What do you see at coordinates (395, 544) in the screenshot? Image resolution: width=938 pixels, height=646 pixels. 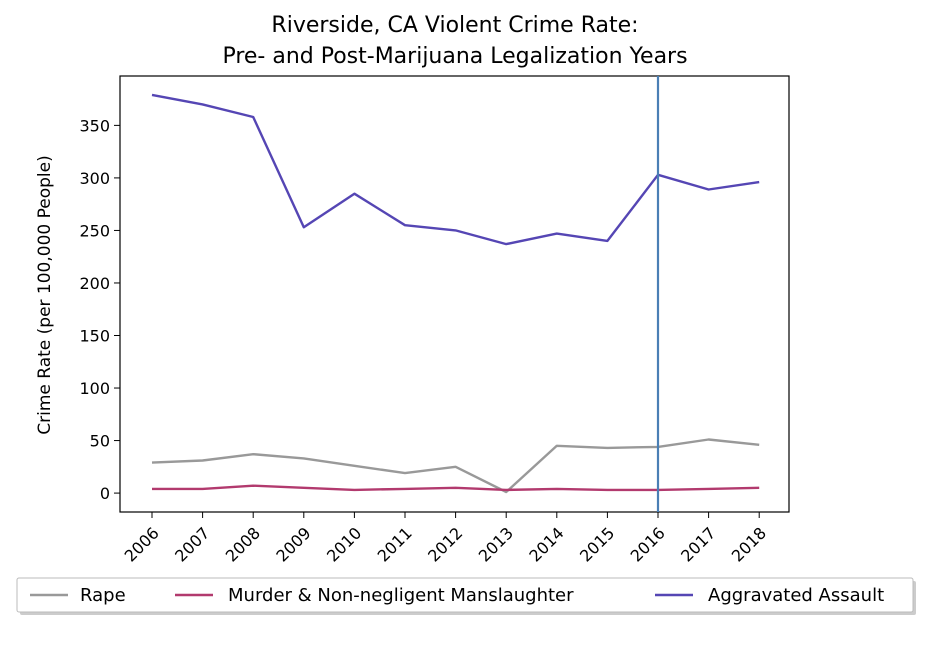 I see `x-tick-label: 2011` at bounding box center [395, 544].